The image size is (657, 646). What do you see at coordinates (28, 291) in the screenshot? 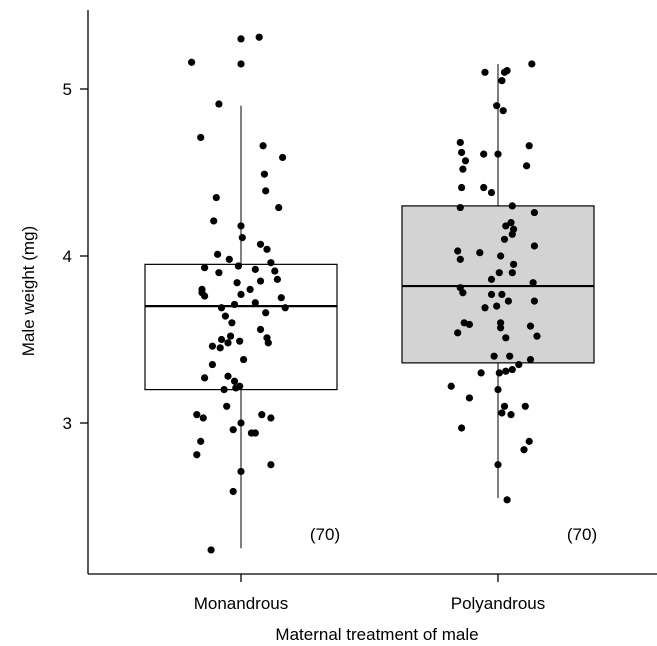
I see `y-axis-title: Male weight (mg)` at bounding box center [28, 291].